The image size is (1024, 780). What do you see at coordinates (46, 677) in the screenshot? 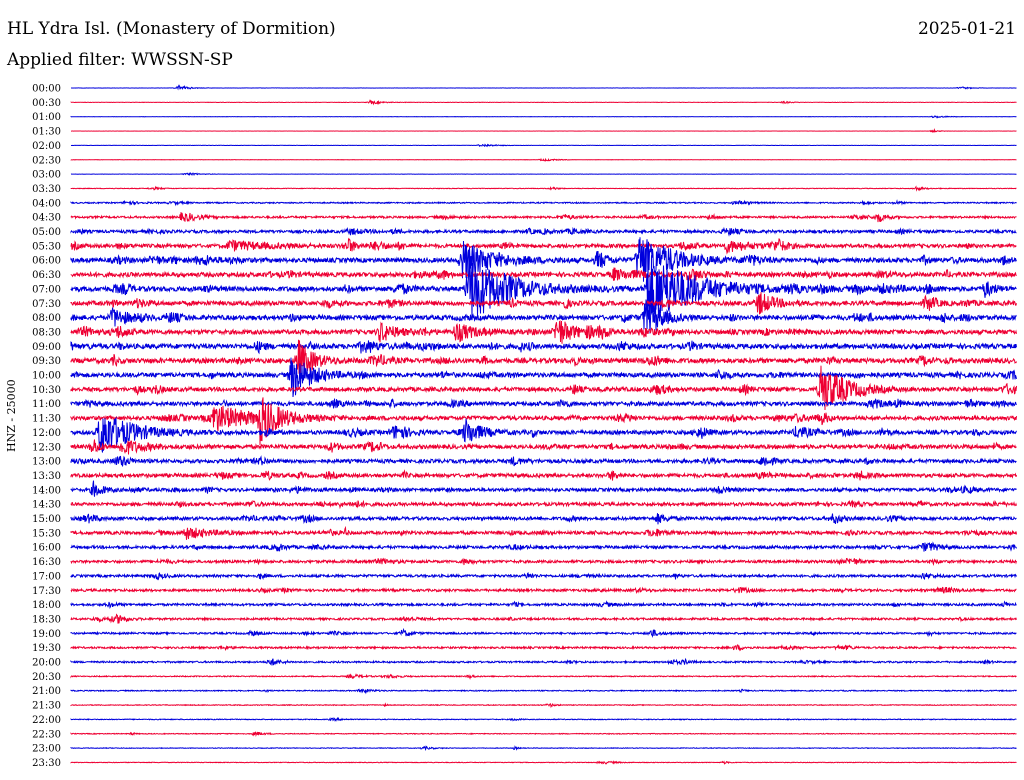
I see `tick-label: 20:30` at bounding box center [46, 677].